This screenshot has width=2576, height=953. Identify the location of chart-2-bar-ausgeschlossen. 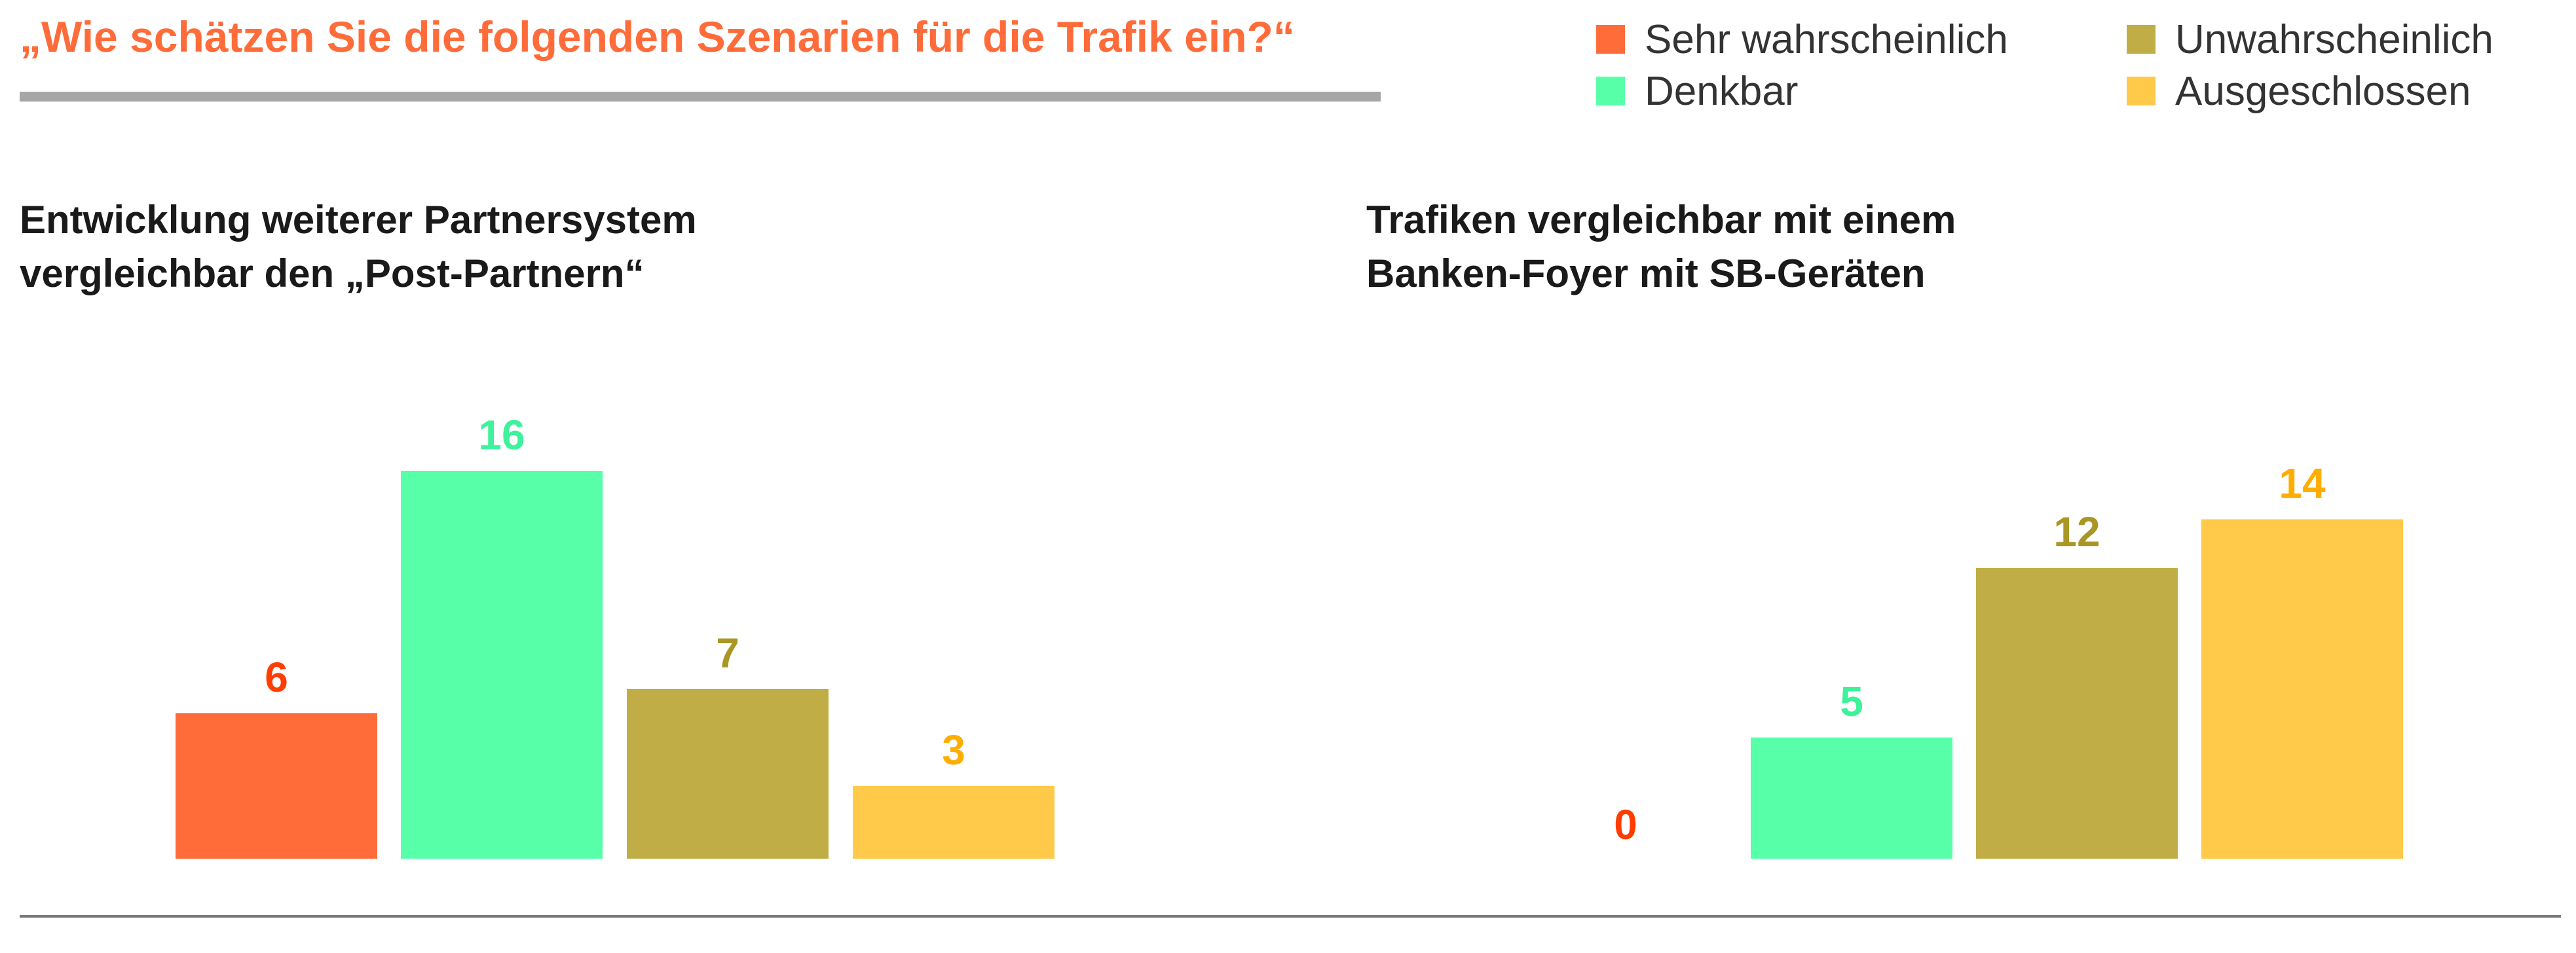
(2302, 689).